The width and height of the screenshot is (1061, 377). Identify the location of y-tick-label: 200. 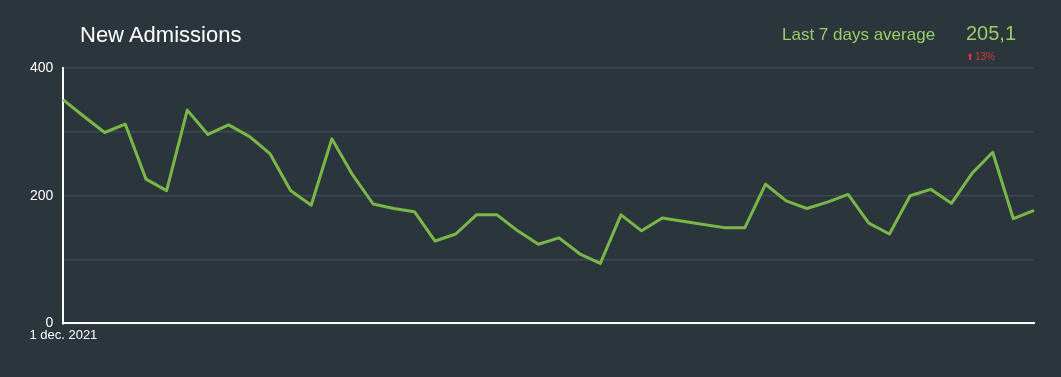
(42, 194).